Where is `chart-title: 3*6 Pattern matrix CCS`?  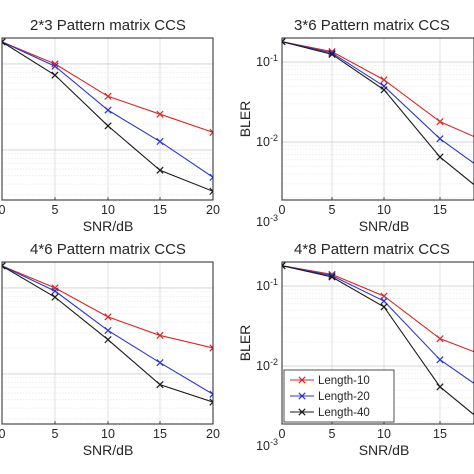 chart-title: 3*6 Pattern matrix CCS is located at coordinates (372, 25).